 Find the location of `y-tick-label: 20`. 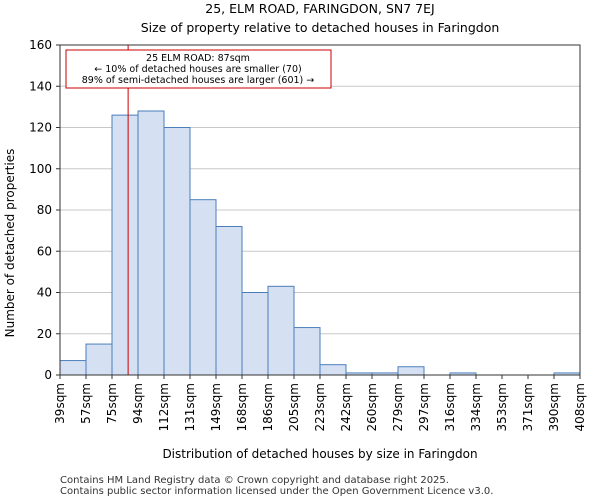

y-tick-label: 20 is located at coordinates (44, 334).